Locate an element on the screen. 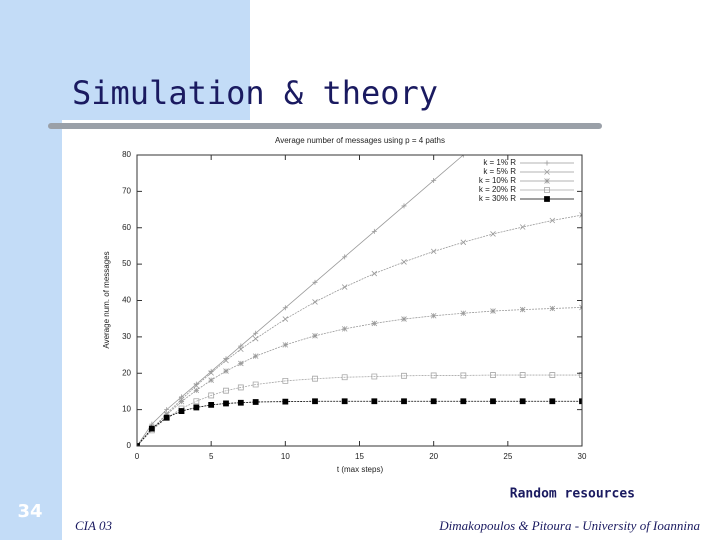  legend-label: k = 20% R is located at coordinates (497, 189).